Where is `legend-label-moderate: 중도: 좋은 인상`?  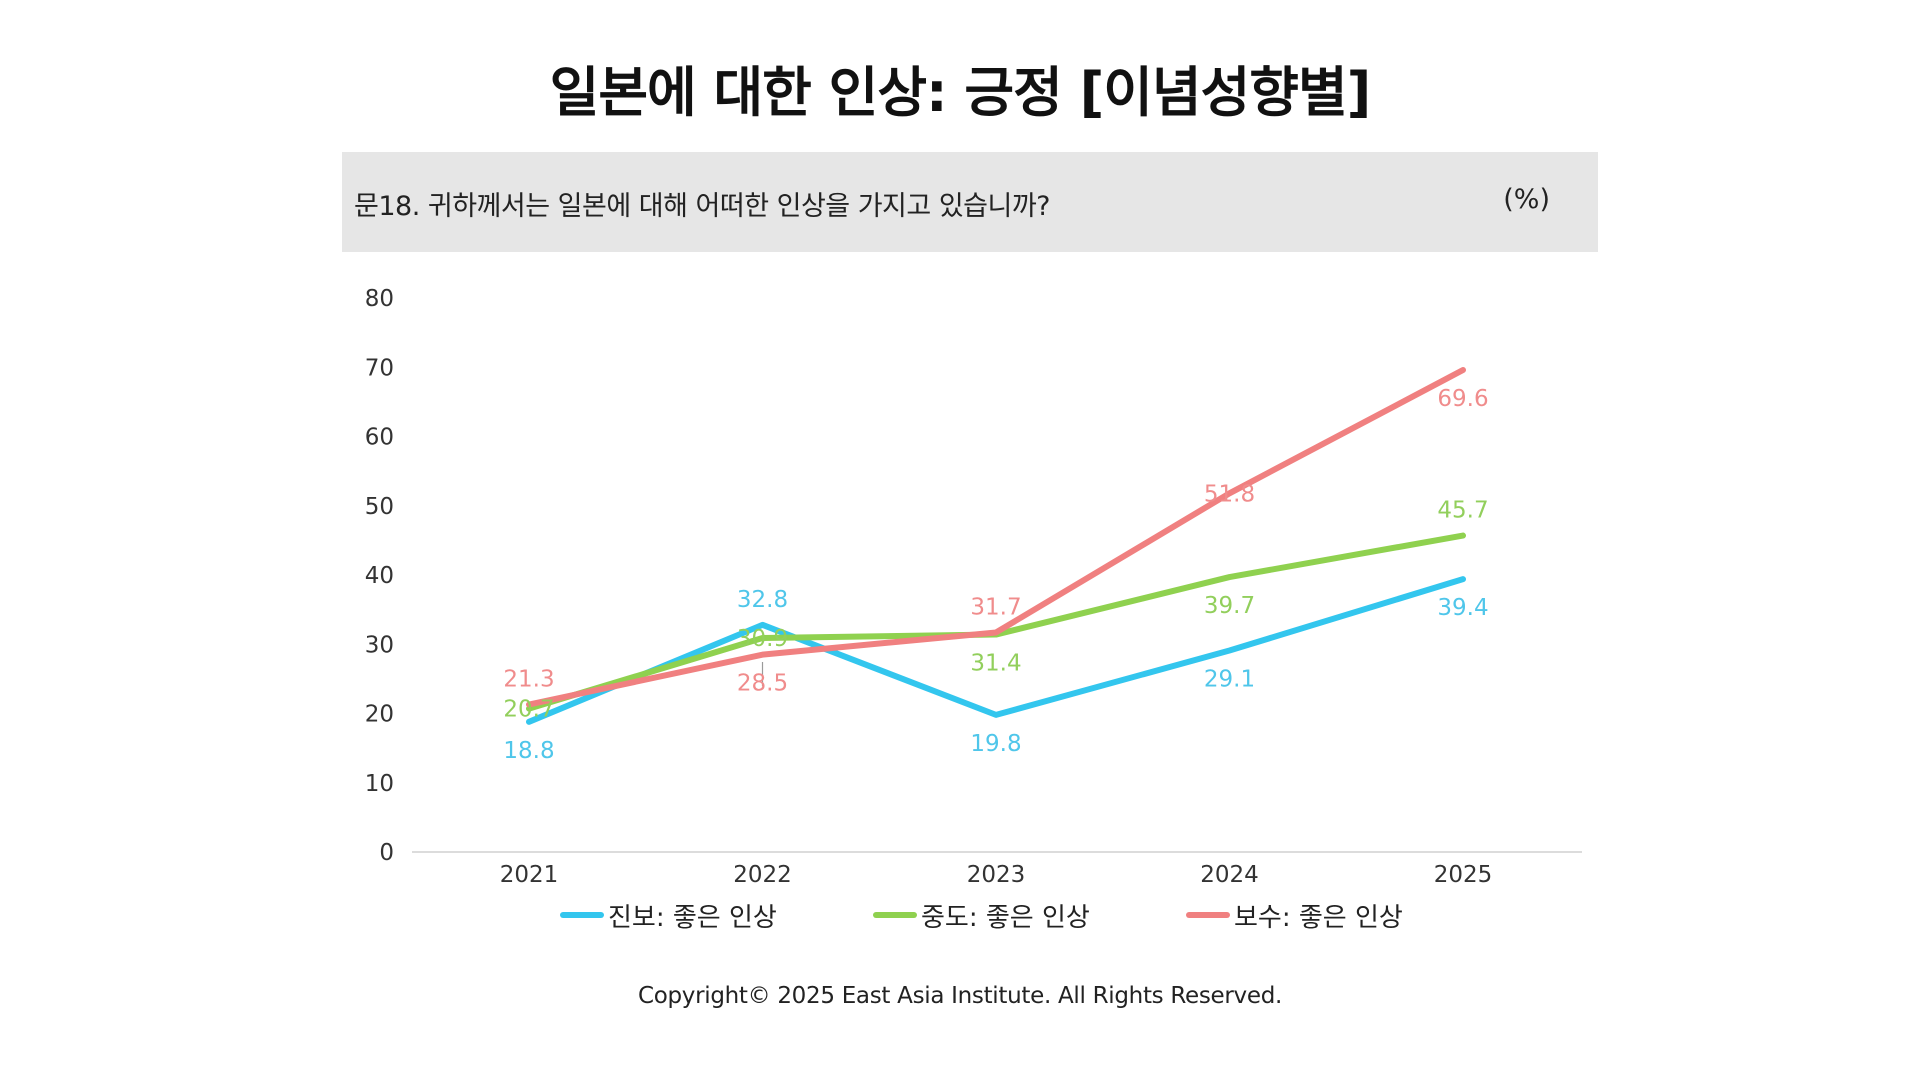 legend-label-moderate: 중도: 좋은 인상 is located at coordinates (1005, 917).